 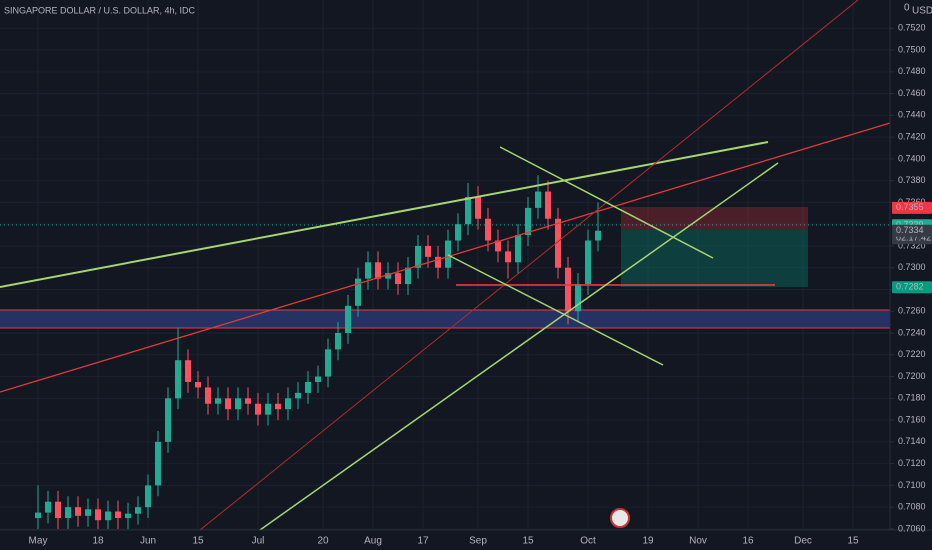 What do you see at coordinates (912, 354) in the screenshot?
I see `y-tick-label: 0.7220` at bounding box center [912, 354].